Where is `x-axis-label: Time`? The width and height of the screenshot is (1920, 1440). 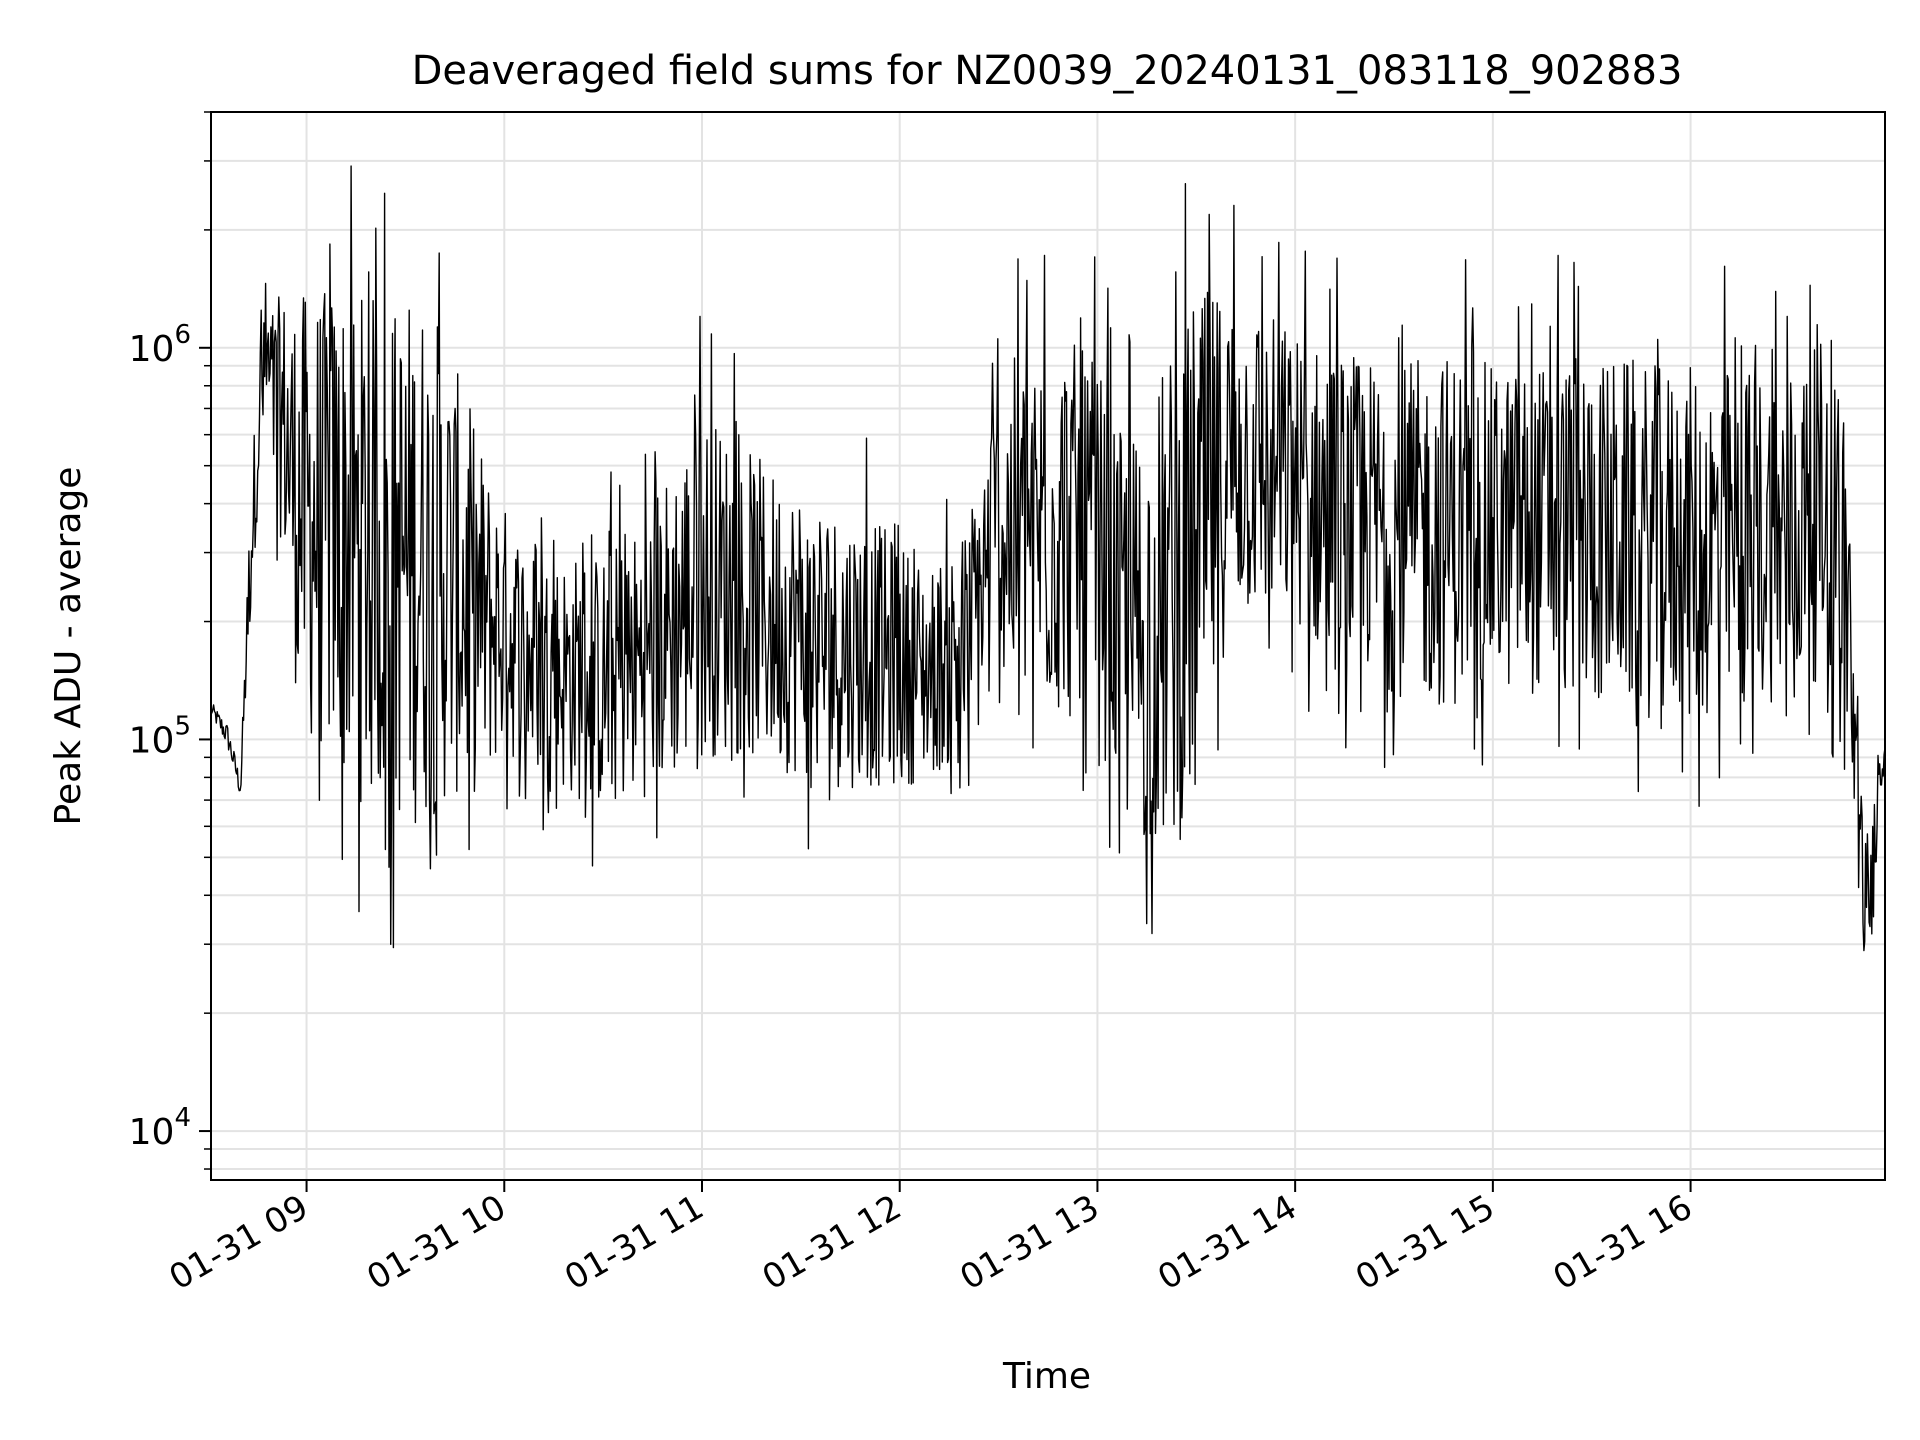
x-axis-label: Time is located at coordinates (1046, 1376).